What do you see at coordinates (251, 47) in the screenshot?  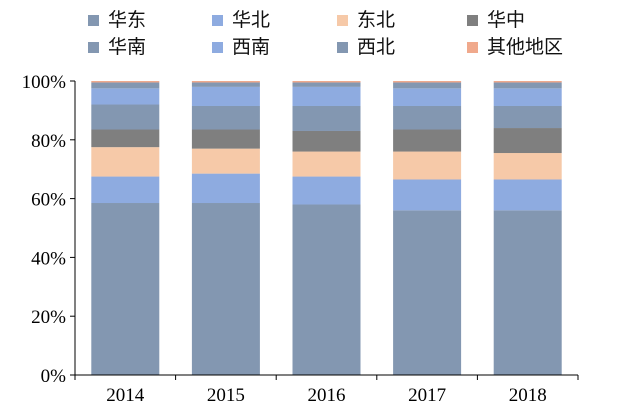 I see `legend-label: 西南` at bounding box center [251, 47].